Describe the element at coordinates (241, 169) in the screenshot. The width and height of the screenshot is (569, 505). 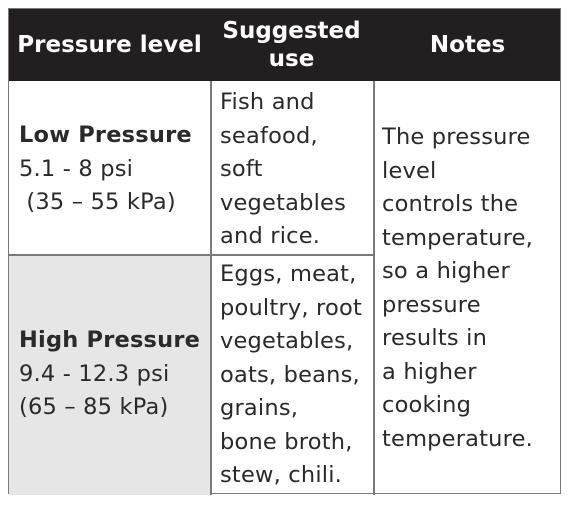
I see `list-item: soft` at that location.